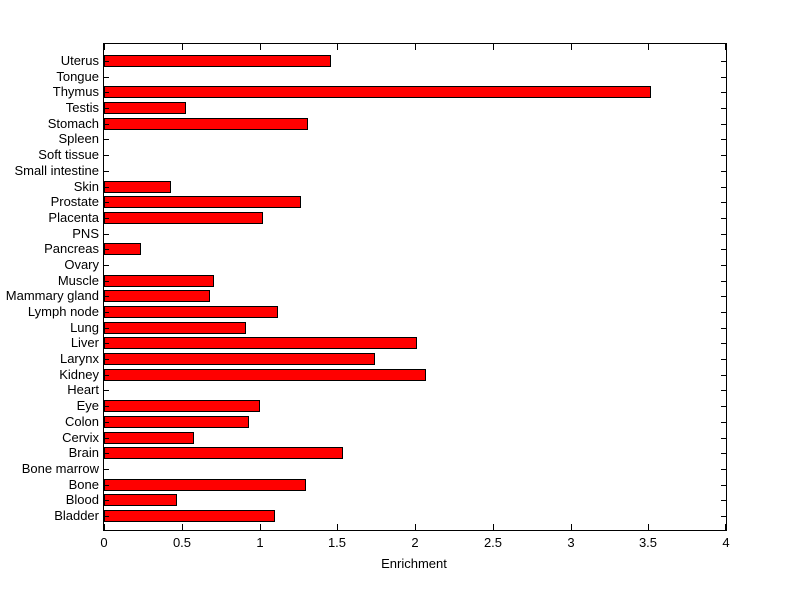  I want to click on y-tick-label: Blood, so click(82, 500).